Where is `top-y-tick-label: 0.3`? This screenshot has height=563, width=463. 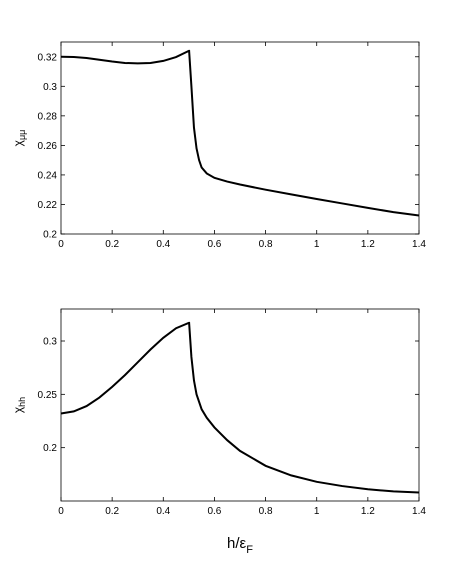
top-y-tick-label: 0.3 is located at coordinates (50, 87).